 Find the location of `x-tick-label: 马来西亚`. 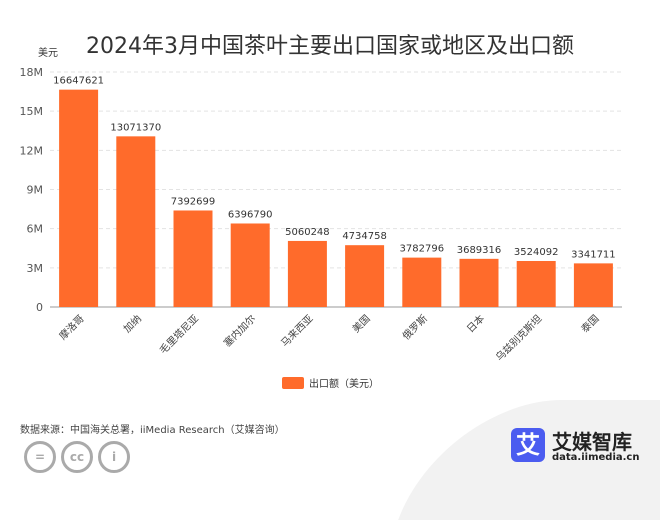

x-tick-label: 马来西亚 is located at coordinates (297, 331).